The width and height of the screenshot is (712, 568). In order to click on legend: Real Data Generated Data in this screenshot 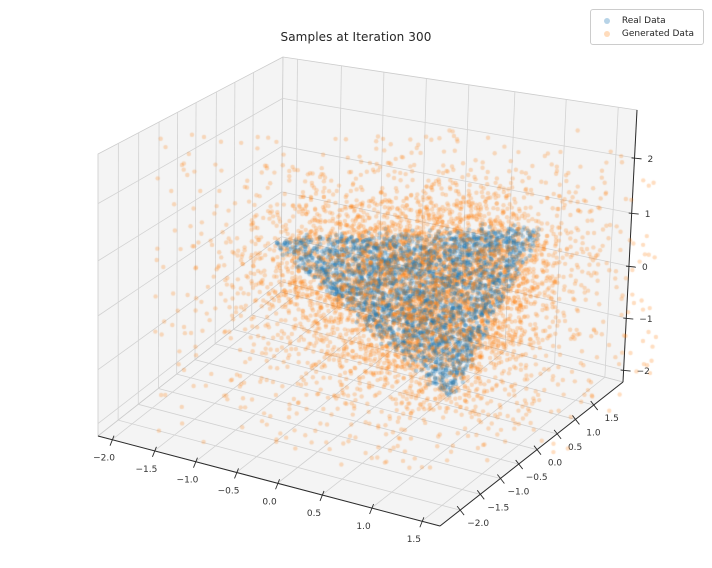, I will do `click(646, 27)`.